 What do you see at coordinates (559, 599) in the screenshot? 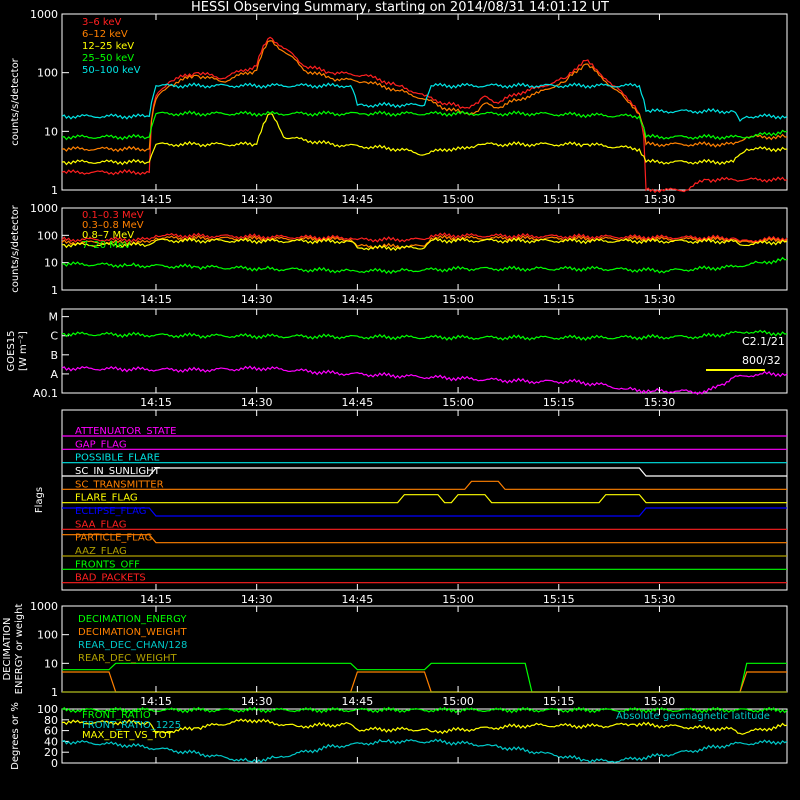
I see `panel4-xtick-label: 15:15` at bounding box center [559, 599].